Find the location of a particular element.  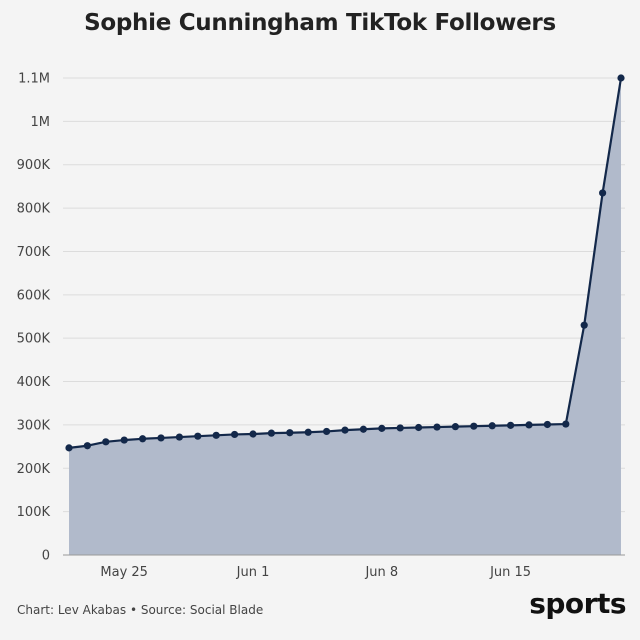

x-tick-label: Jun 15 is located at coordinates (510, 572).